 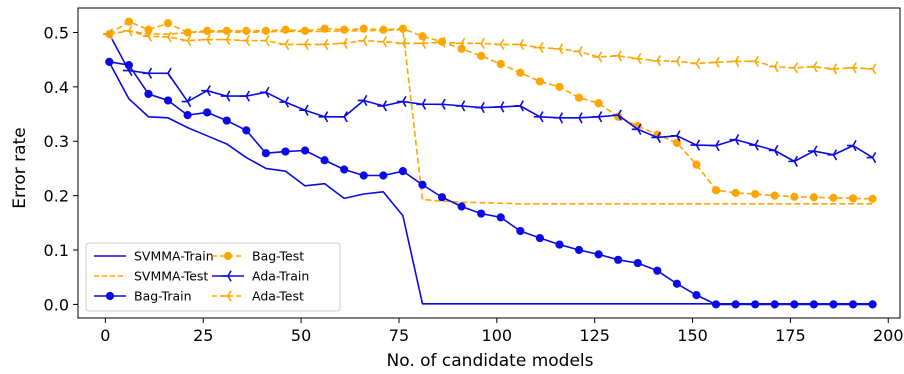 What do you see at coordinates (203, 335) in the screenshot?
I see `x-tick-label-1: 25` at bounding box center [203, 335].